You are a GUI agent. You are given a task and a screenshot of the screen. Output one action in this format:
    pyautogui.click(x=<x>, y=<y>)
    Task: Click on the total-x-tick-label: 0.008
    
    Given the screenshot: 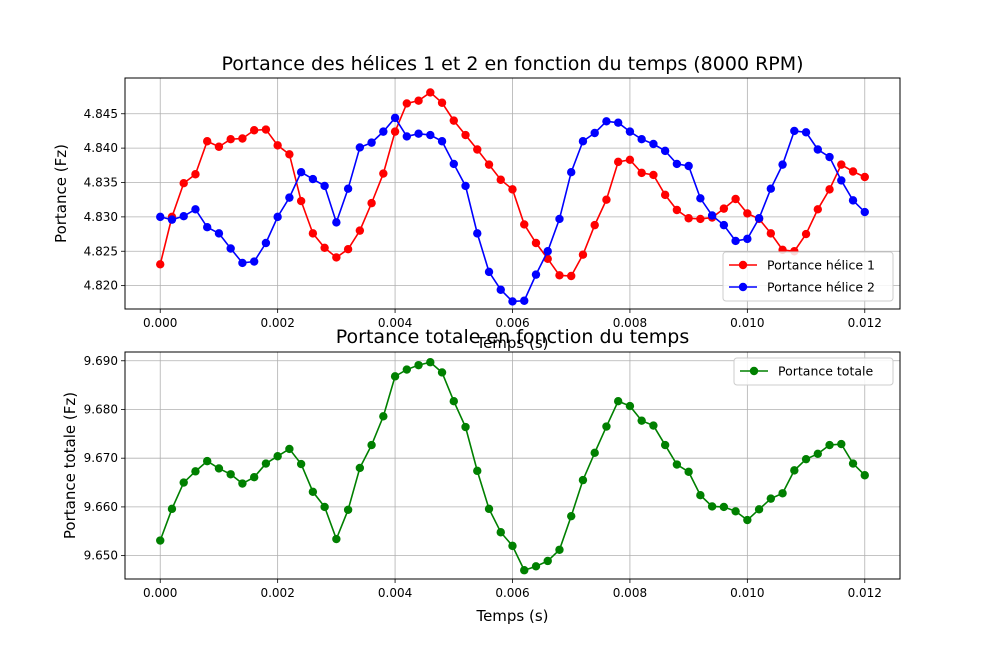 What is the action you would take?
    pyautogui.click(x=630, y=593)
    